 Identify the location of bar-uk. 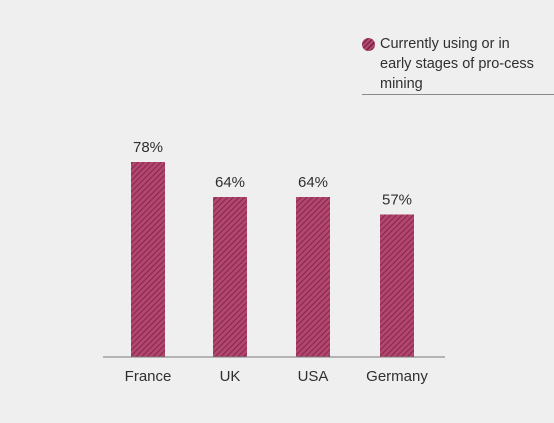
(230, 277).